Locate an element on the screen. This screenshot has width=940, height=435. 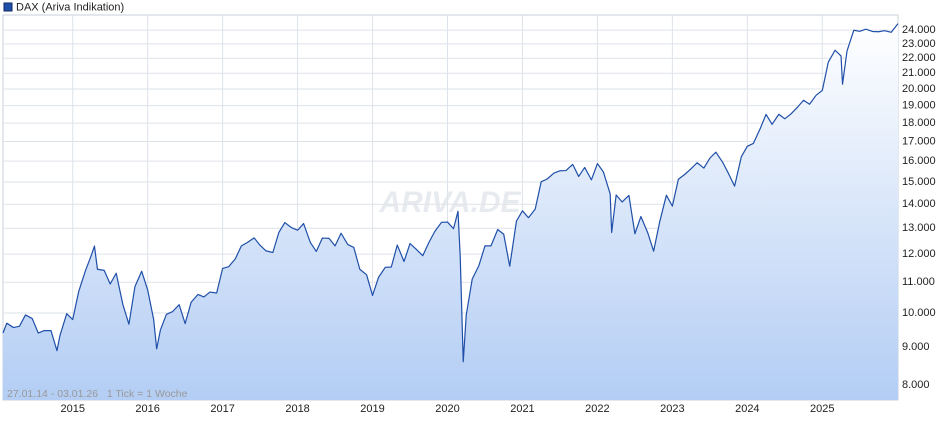
y-tick-label: 23.000 is located at coordinates (919, 44).